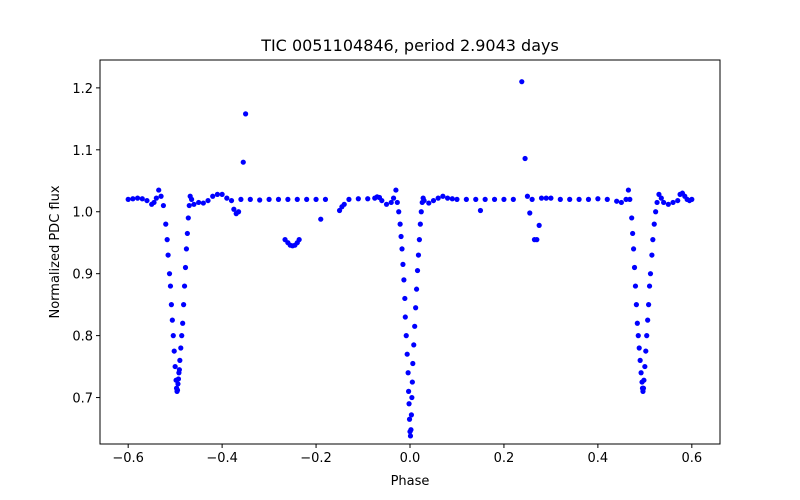 Image resolution: width=800 pixels, height=500 pixels. I want to click on chart-title: TIC 0051104846, period 2.9043 days, so click(409, 45).